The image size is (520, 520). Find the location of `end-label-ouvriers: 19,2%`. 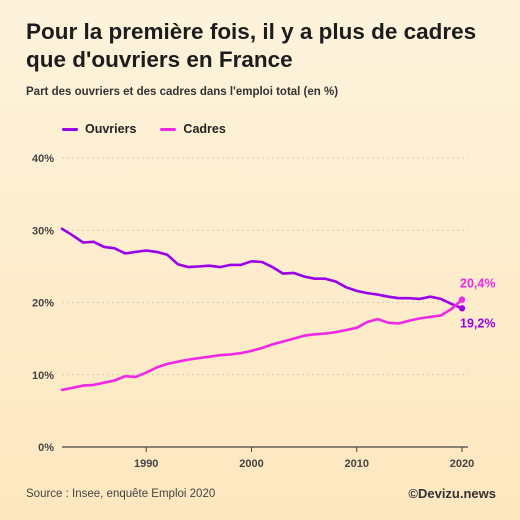

end-label-ouvriers: 19,2% is located at coordinates (477, 323).